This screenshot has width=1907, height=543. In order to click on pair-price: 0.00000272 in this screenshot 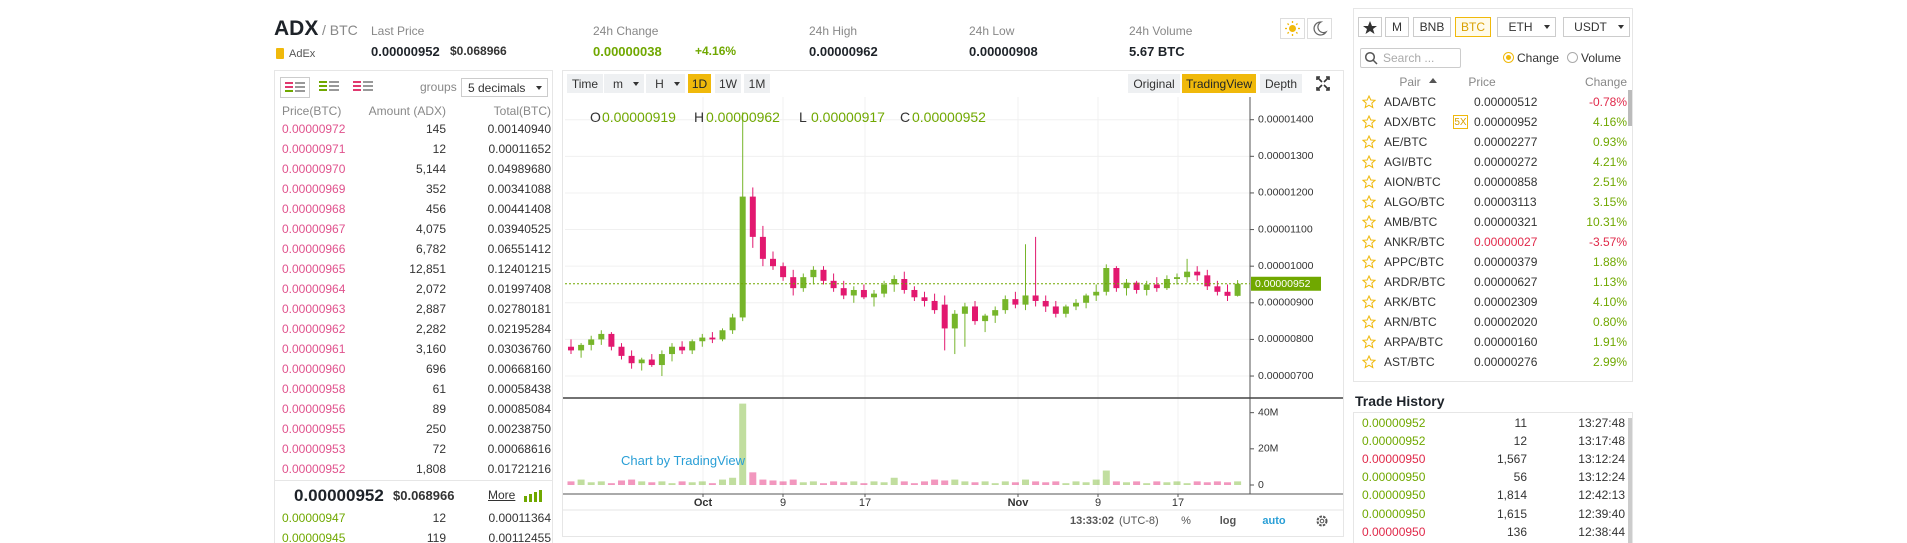, I will do `click(1506, 162)`.